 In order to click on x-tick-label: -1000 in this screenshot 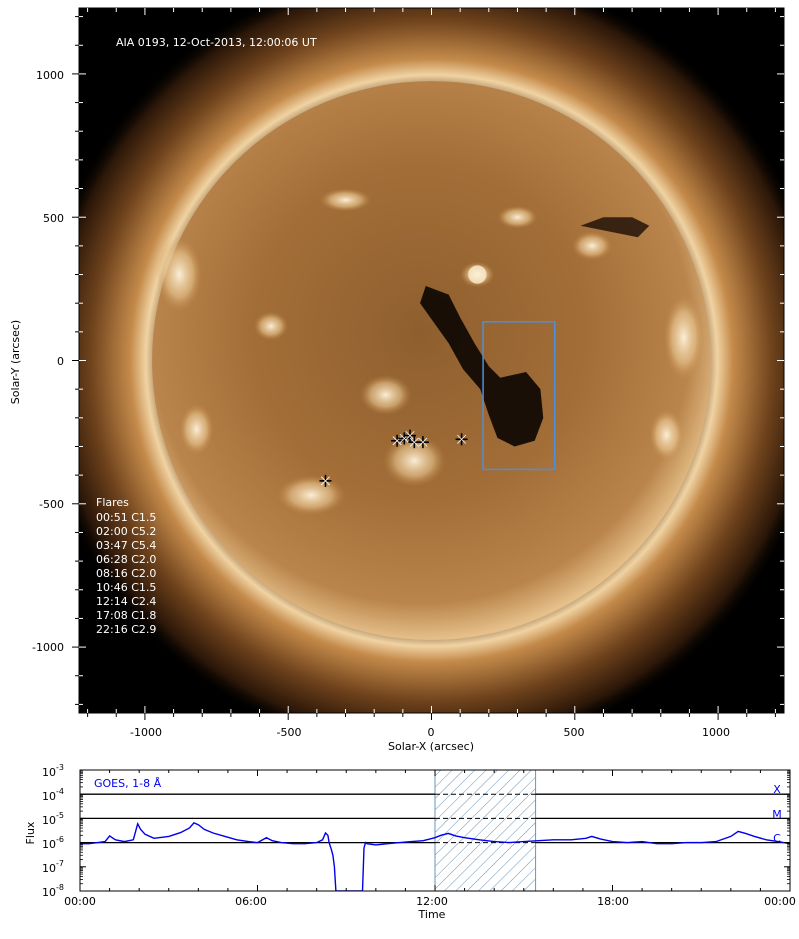, I will do `click(146, 732)`.